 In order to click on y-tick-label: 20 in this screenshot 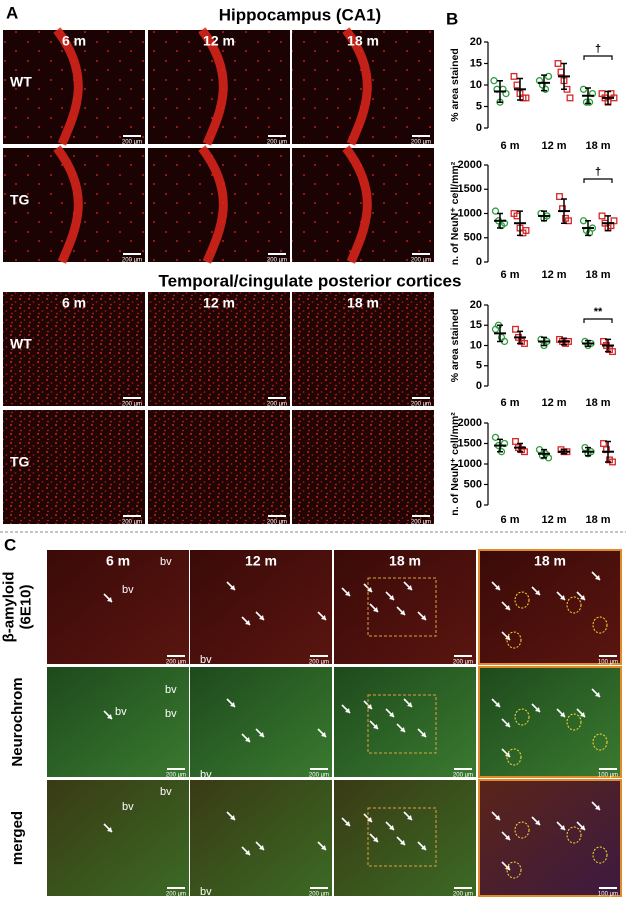, I will do `click(476, 305)`.